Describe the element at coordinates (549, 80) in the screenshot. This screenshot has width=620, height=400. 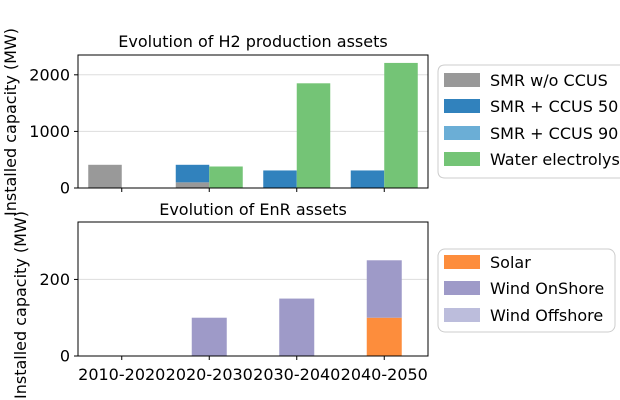
I see `legend-label-smr-wo-ccus: SMR w/o CCUS` at that location.